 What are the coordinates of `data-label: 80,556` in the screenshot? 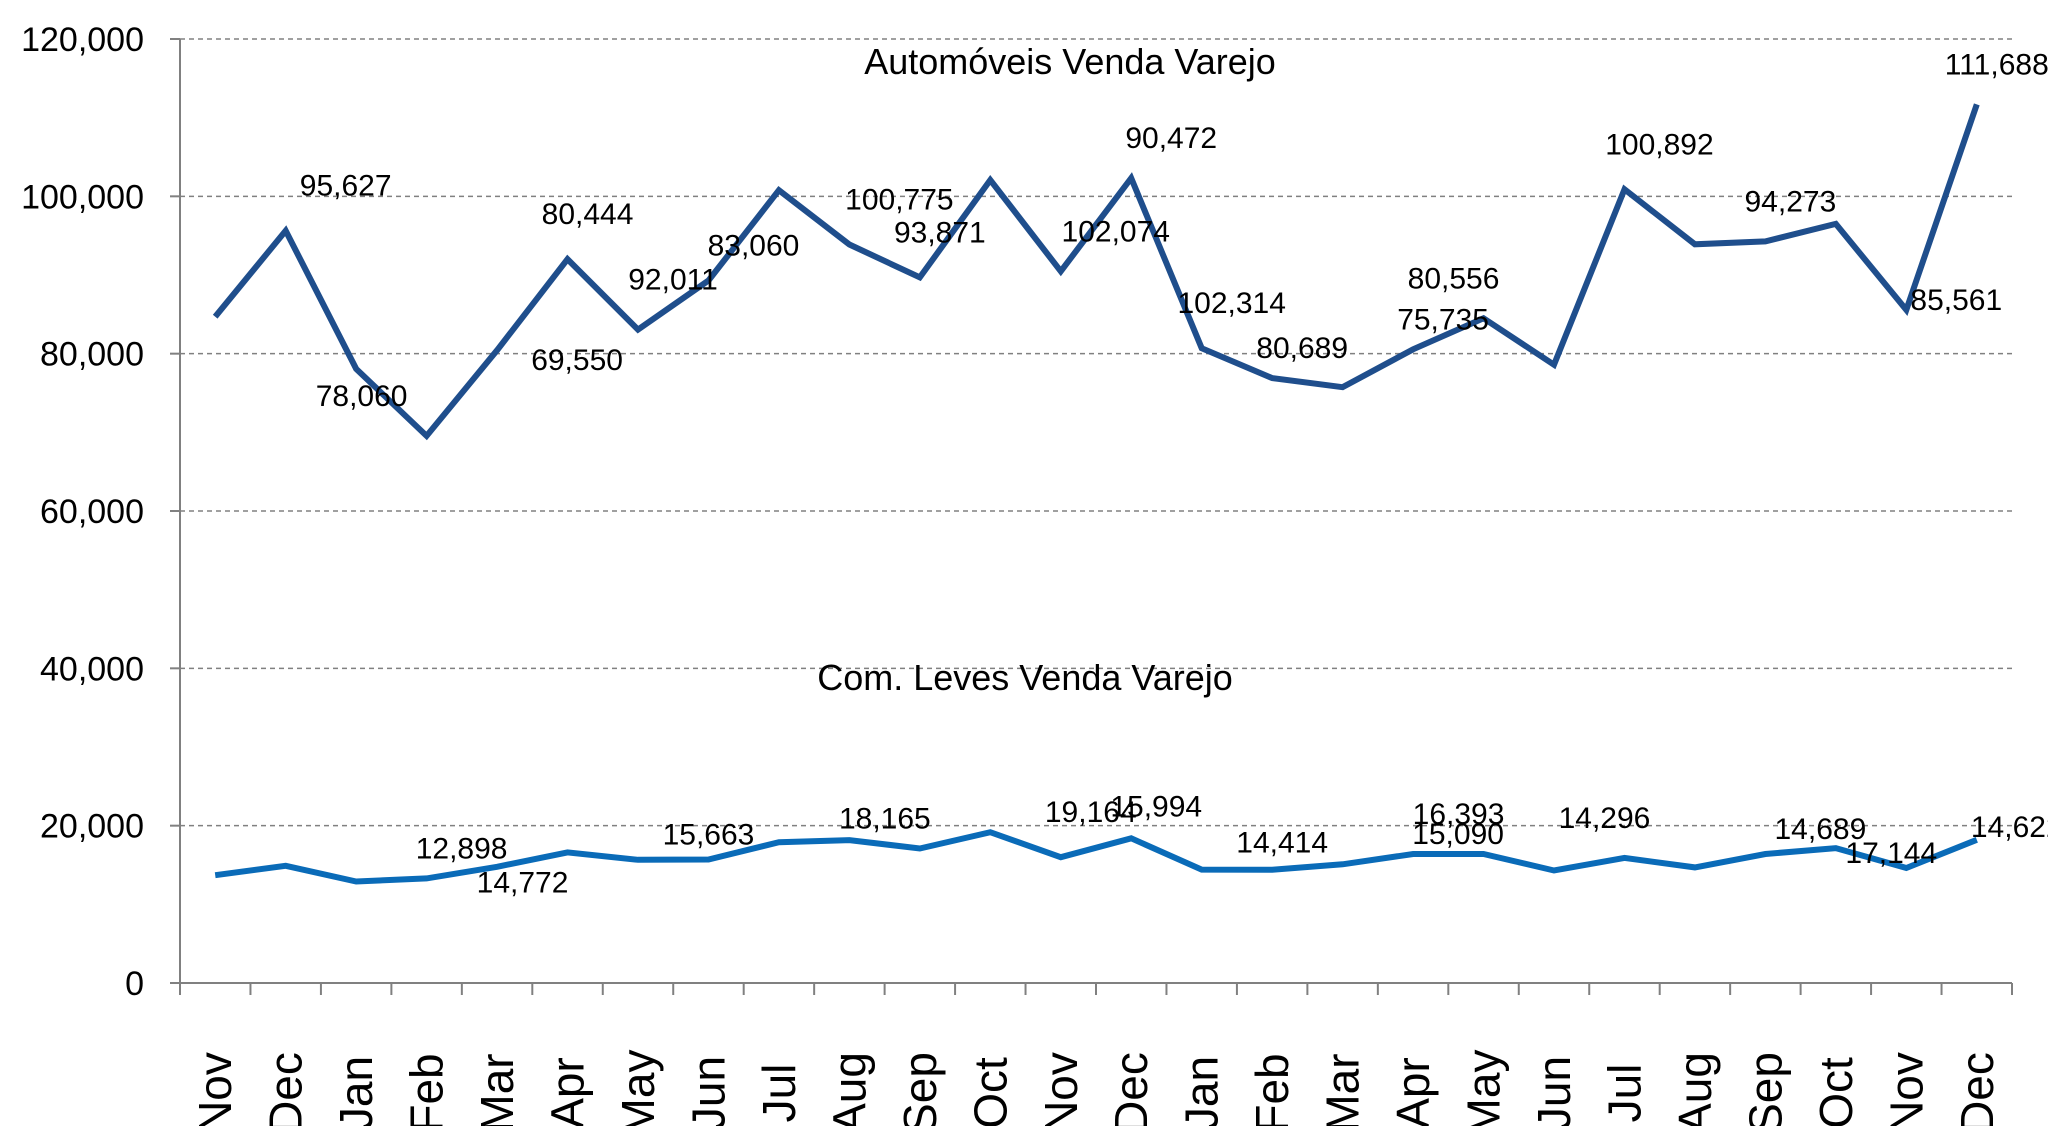 It's located at (1454, 278).